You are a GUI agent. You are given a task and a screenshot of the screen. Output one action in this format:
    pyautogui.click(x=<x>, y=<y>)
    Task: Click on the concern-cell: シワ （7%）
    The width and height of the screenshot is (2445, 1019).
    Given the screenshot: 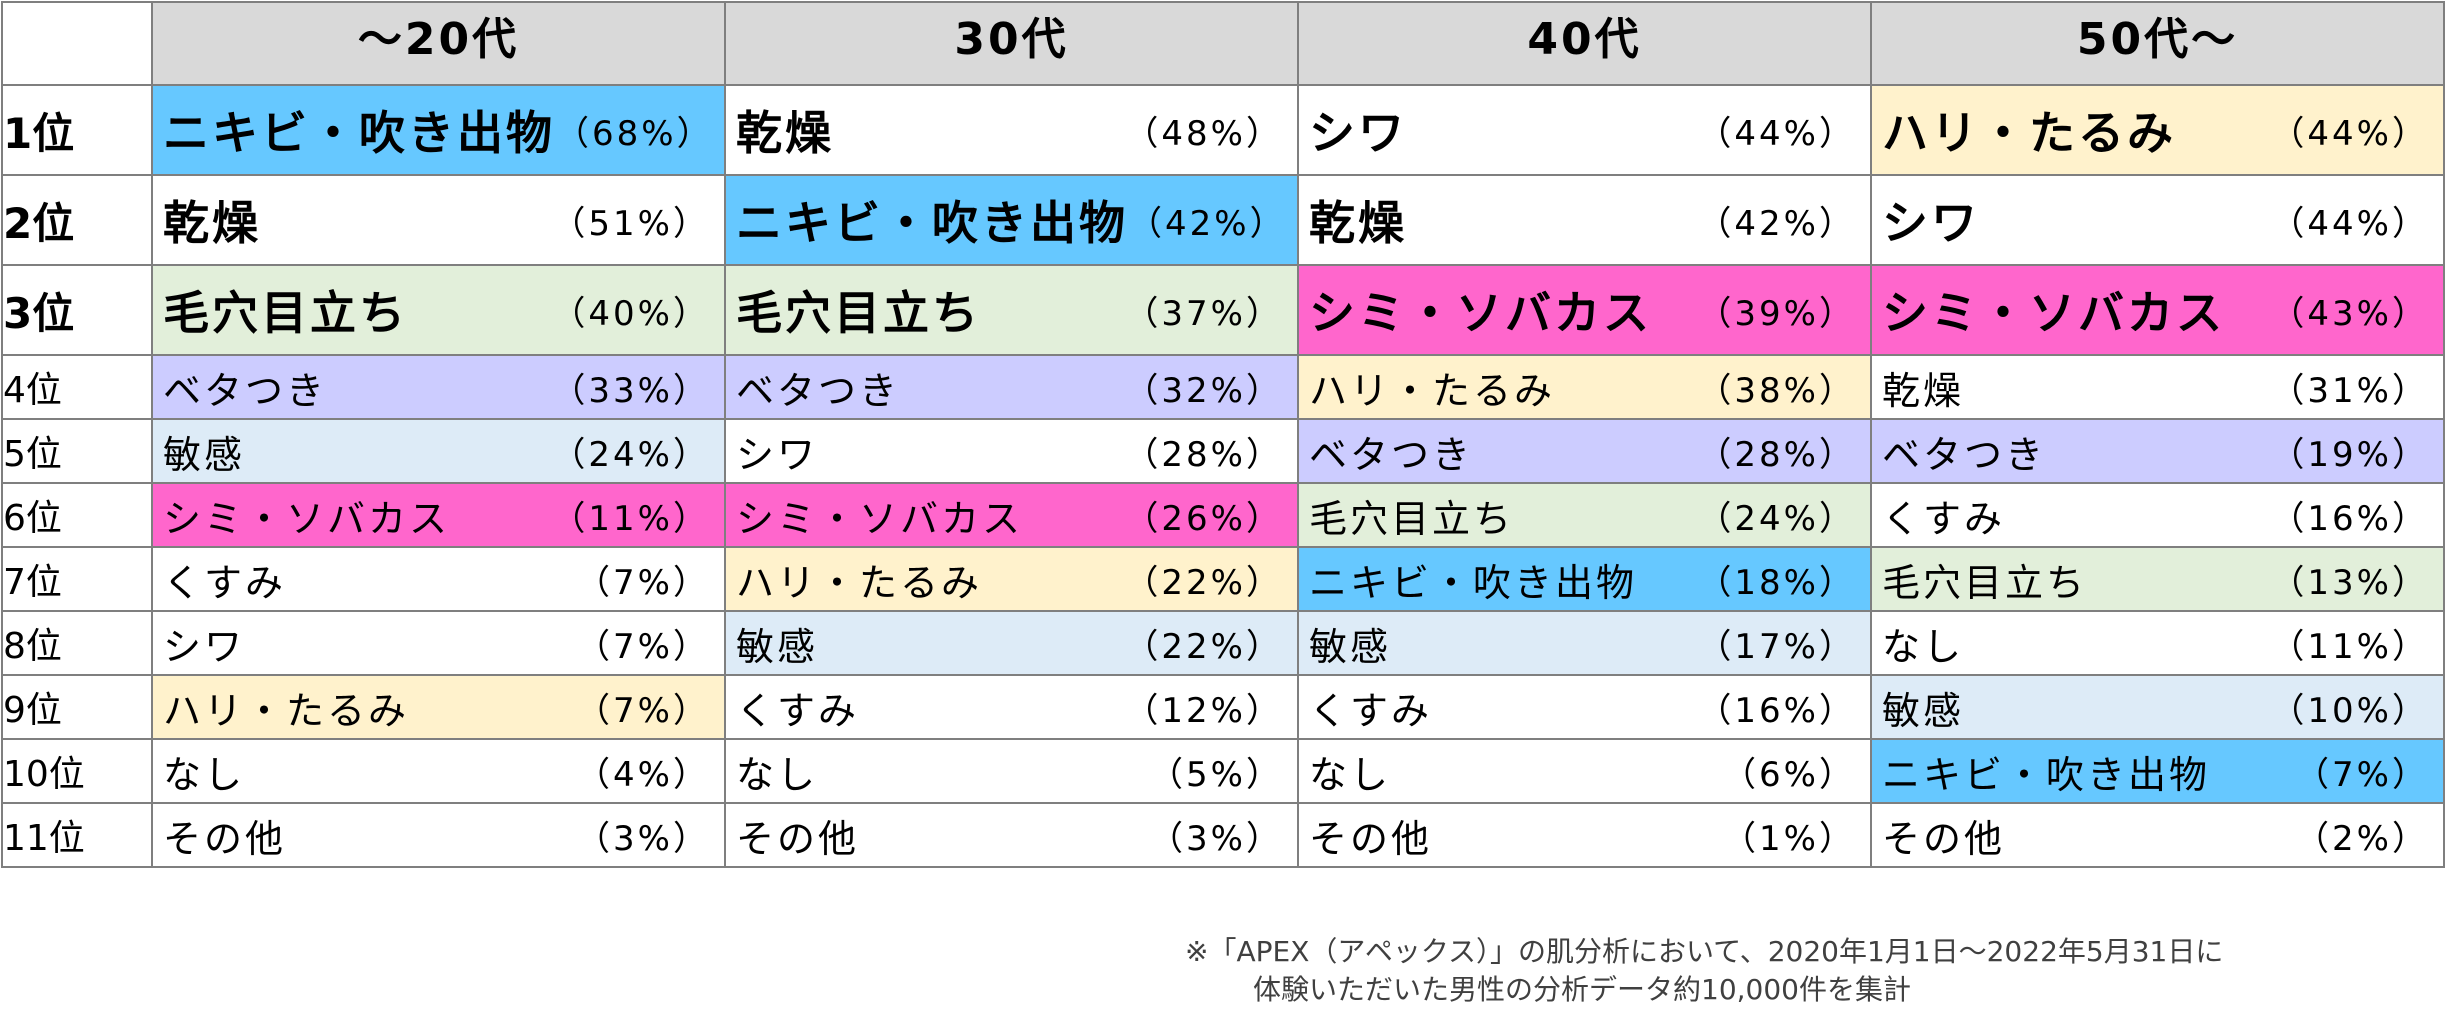 What is the action you would take?
    pyautogui.click(x=438, y=643)
    